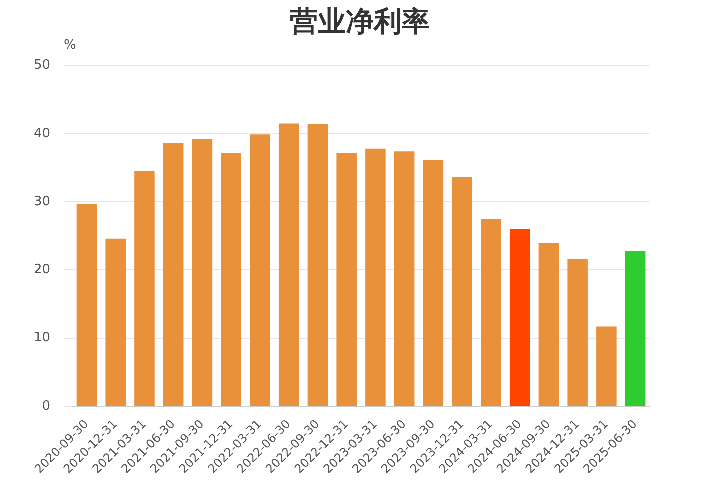  Describe the element at coordinates (70, 45) in the screenshot. I see `y-axis-title: %` at that location.